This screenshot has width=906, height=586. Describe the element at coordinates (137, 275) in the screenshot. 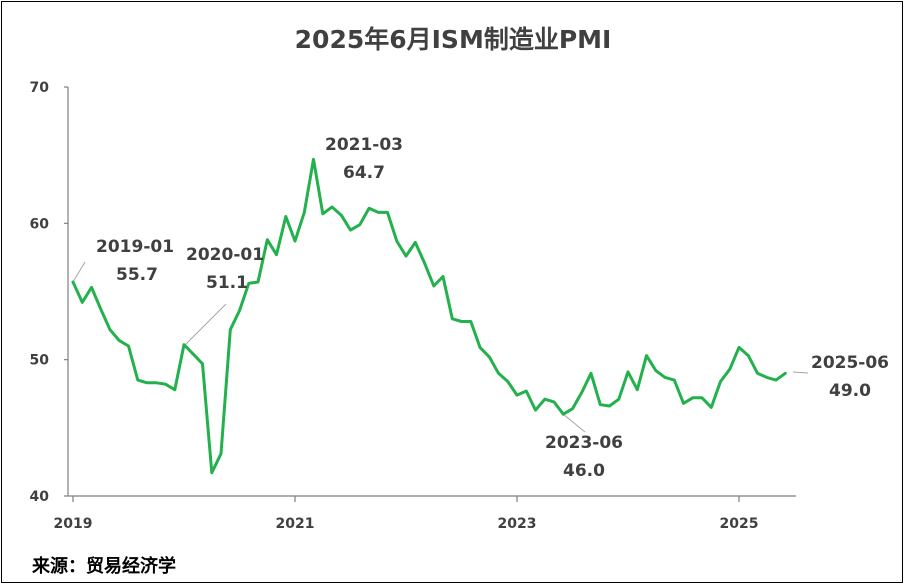

I see `annotation-value-label: 55.7` at that location.